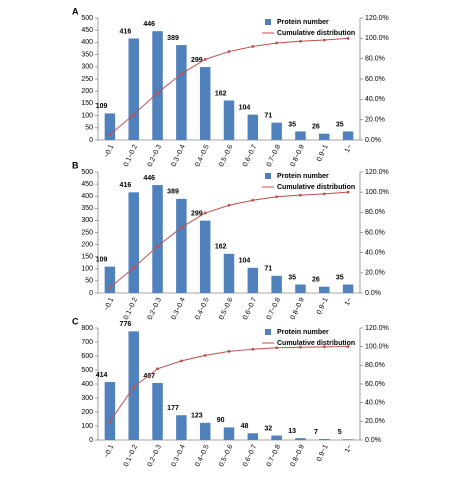 The height and width of the screenshot is (477, 474). What do you see at coordinates (87, 220) in the screenshot?
I see `y-tick-label: 300` at bounding box center [87, 220].